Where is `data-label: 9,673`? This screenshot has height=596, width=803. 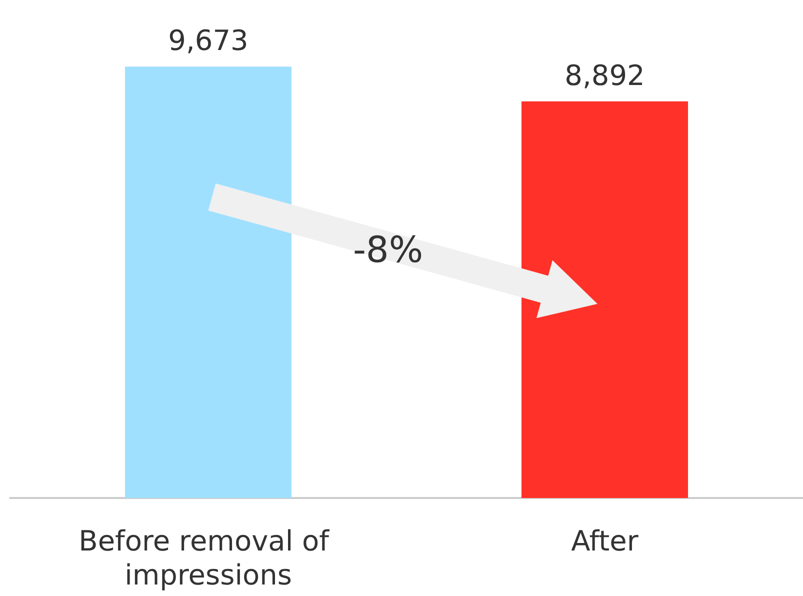
data-label: 9,673 is located at coordinates (208, 41).